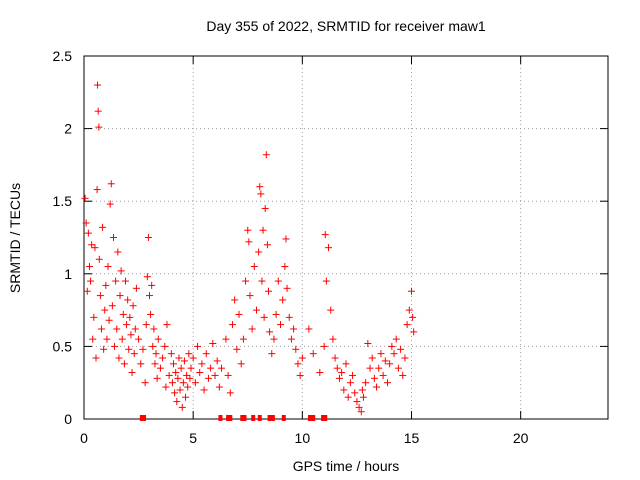 Image resolution: width=640 pixels, height=480 pixels. Describe the element at coordinates (521, 438) in the screenshot. I see `x-tick-label: 20` at that location.